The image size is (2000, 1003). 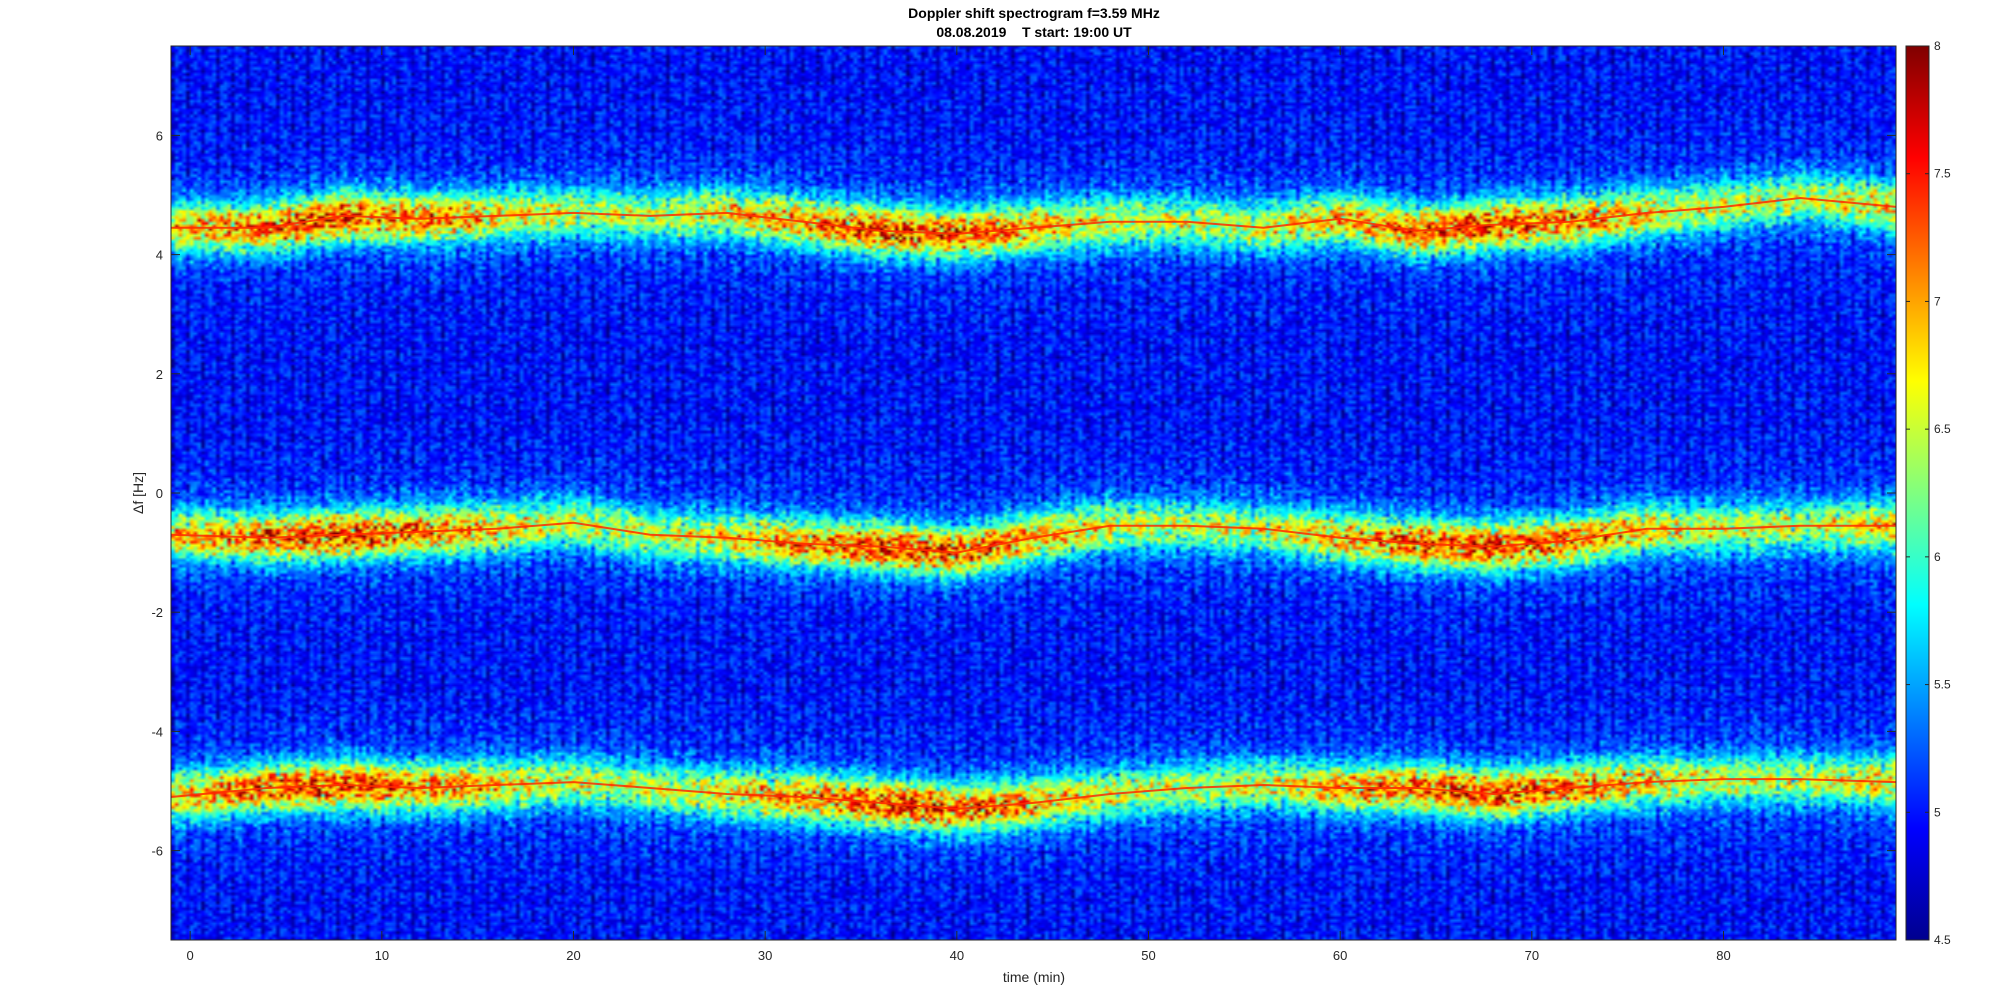 I want to click on colorbar-tick-label: 6, so click(x=1937, y=557).